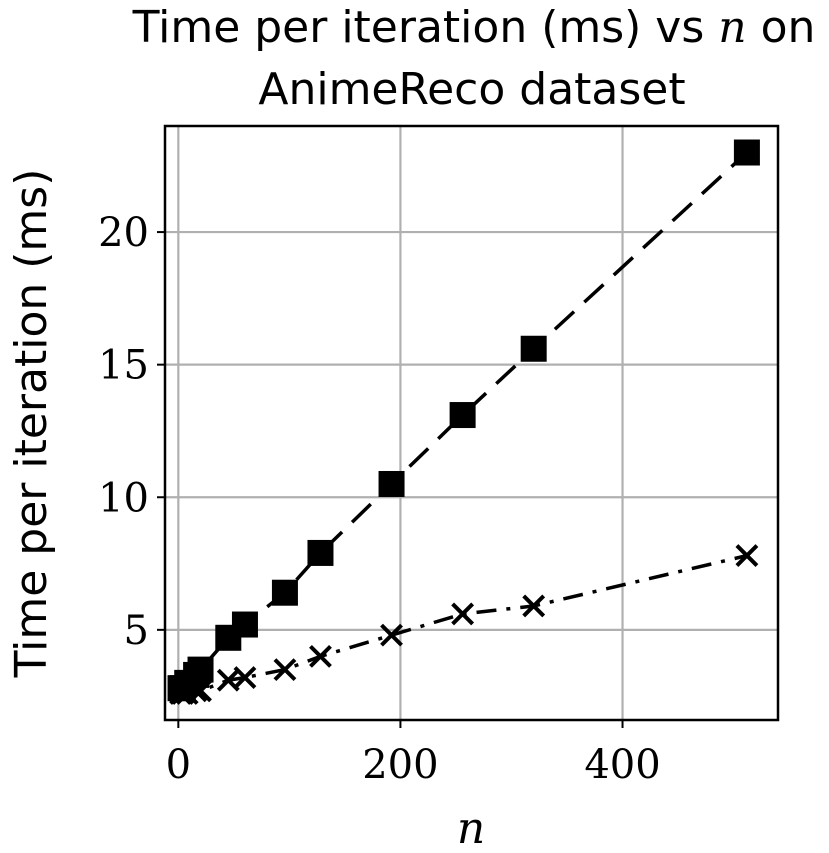 This screenshot has width=829, height=853. I want to click on y-tick-label: 15, so click(123, 366).